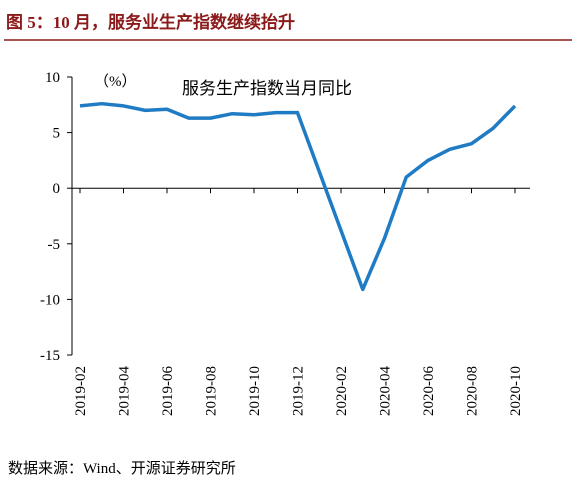 The image size is (576, 490). What do you see at coordinates (54, 245) in the screenshot?
I see `y-tick-label: -5` at bounding box center [54, 245].